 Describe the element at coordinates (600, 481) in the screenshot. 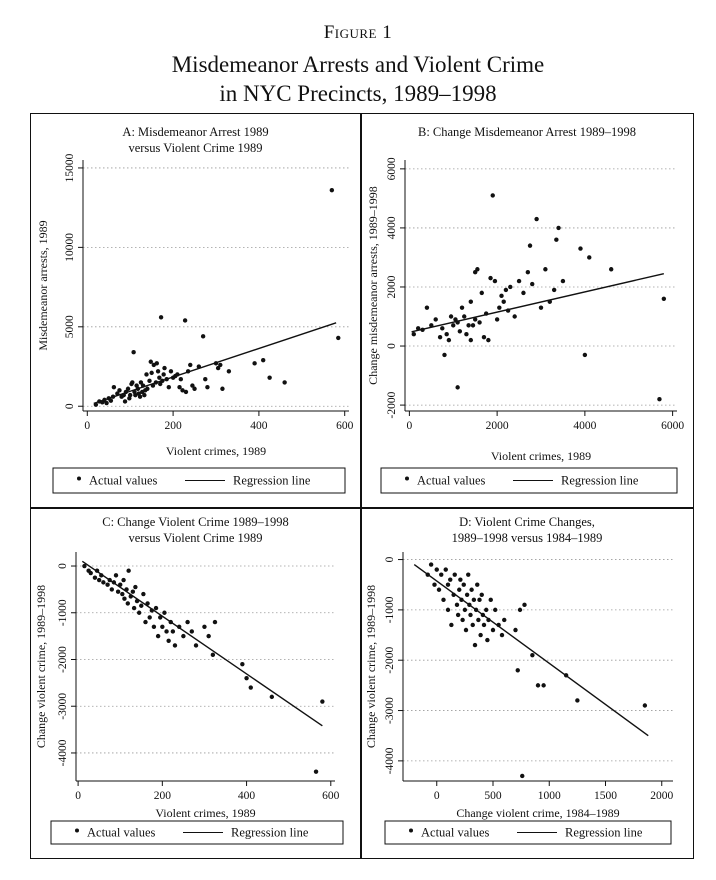

I see `panel-b-legend-line-label: Regression line` at that location.